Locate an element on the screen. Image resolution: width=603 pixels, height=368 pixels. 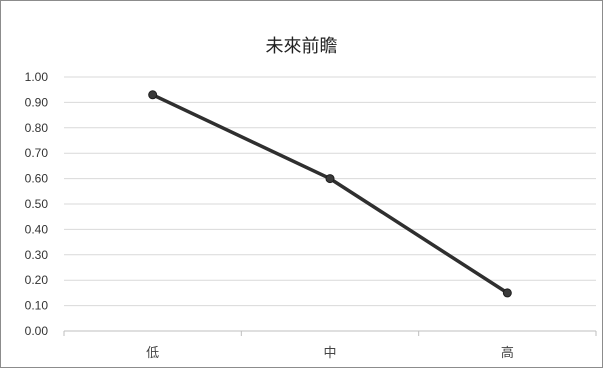
y-tick-label: 1.00 is located at coordinates (37, 77).